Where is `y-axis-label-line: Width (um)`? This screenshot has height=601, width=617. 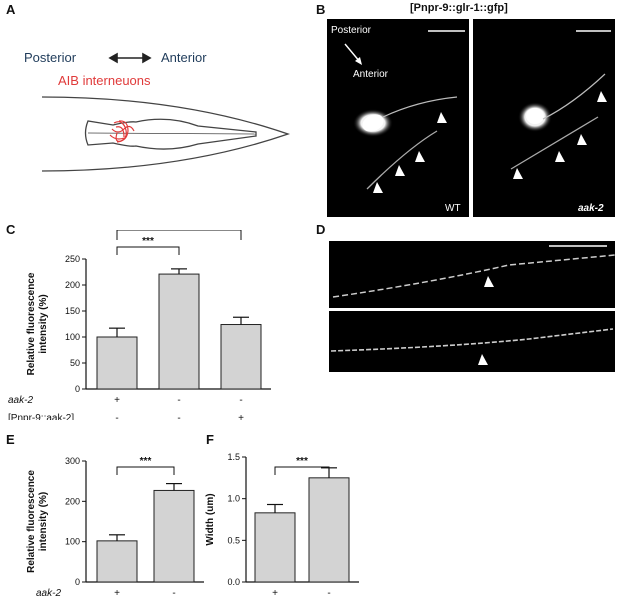
y-axis-label-line: Width (um) is located at coordinates (210, 519).